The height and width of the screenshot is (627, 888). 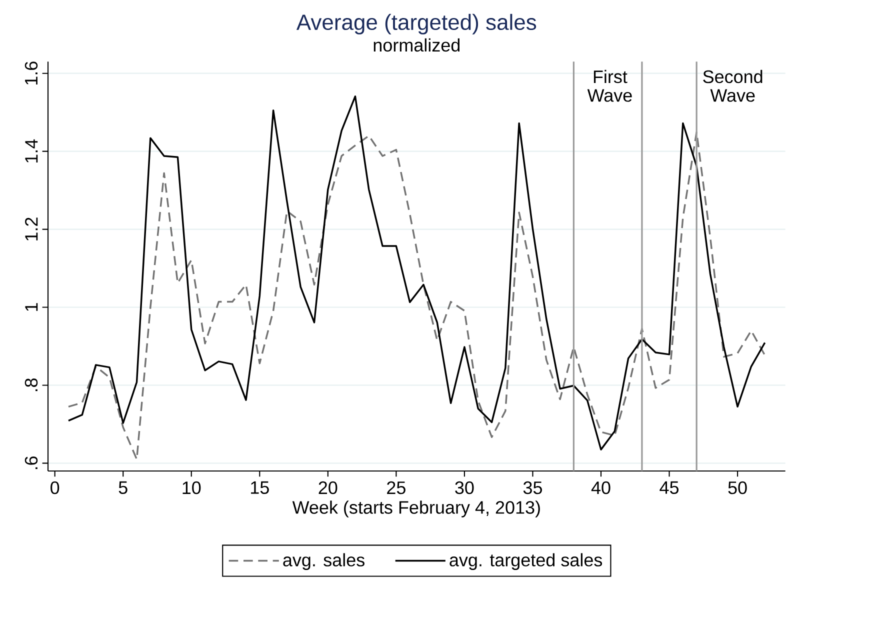 I want to click on chart-subtitle: normalized, so click(x=417, y=45).